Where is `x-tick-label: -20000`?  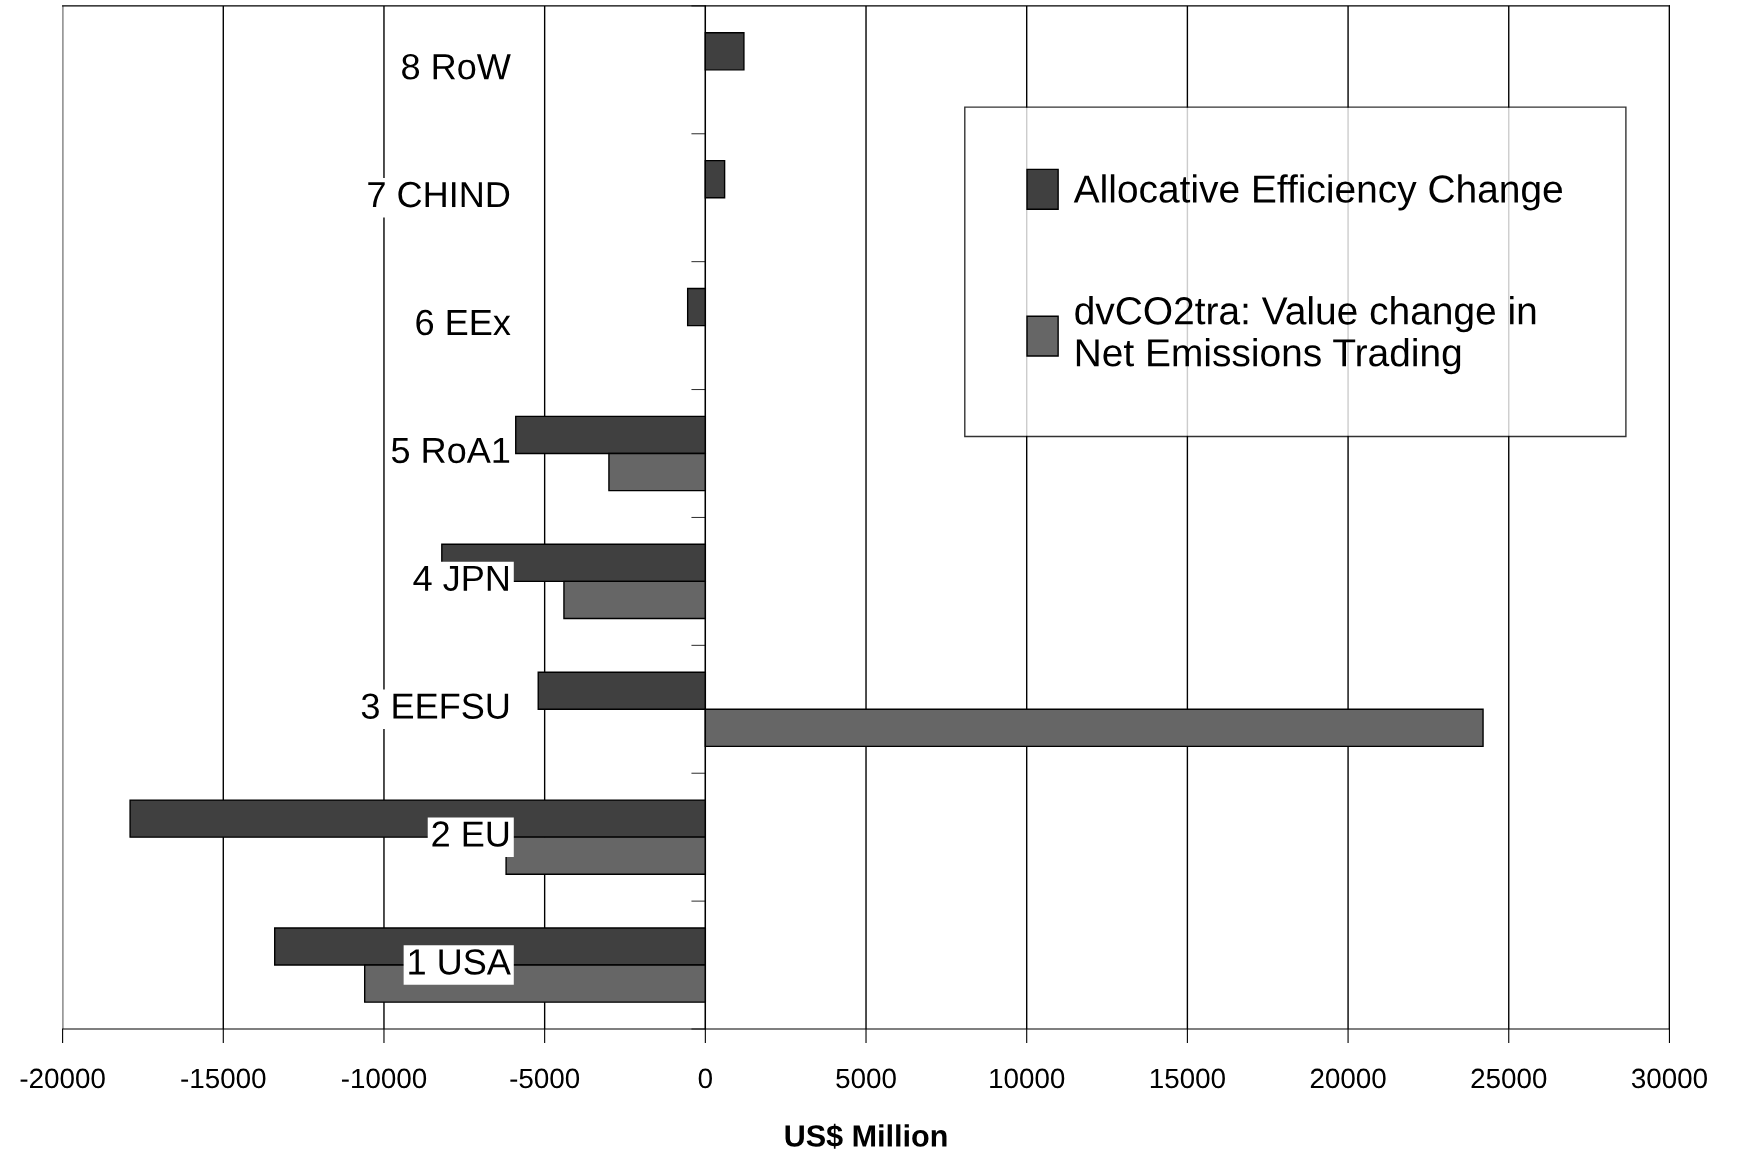
x-tick-label: -20000 is located at coordinates (62, 1078).